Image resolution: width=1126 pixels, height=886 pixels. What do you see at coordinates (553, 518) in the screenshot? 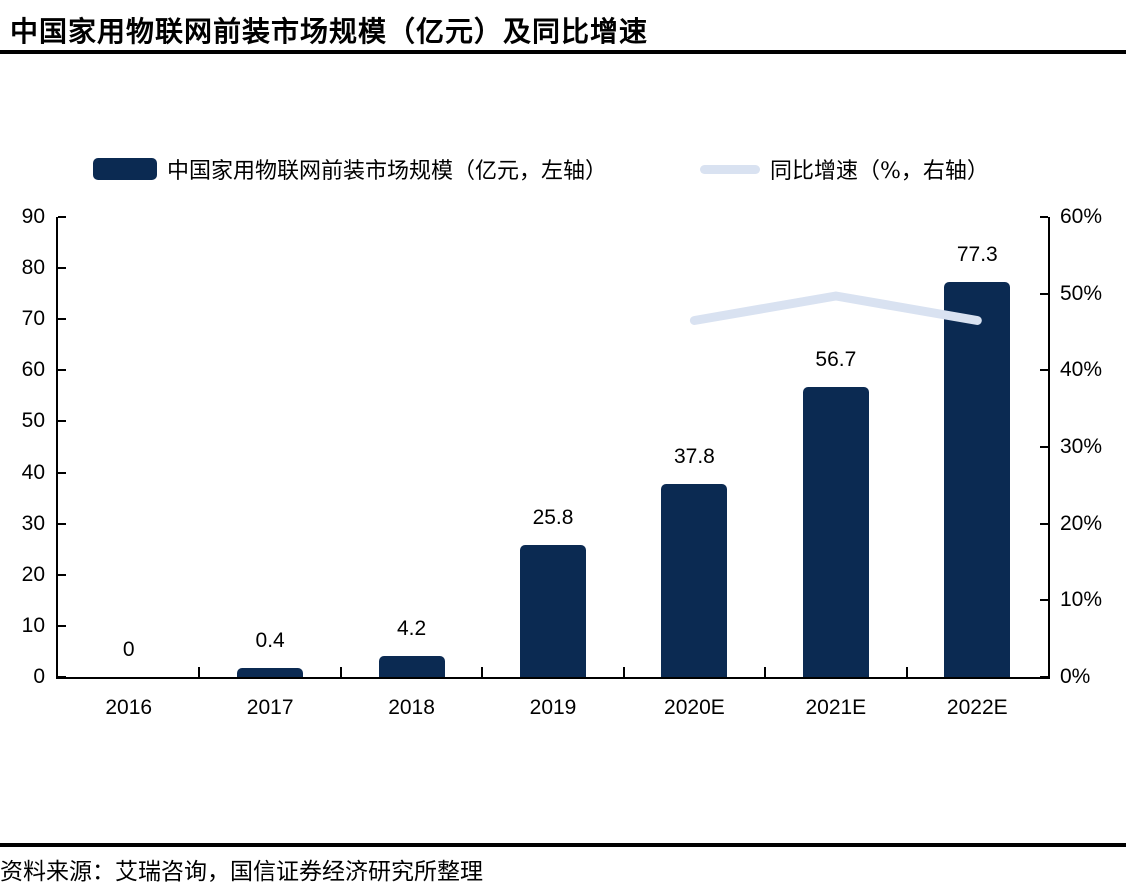
I see `bar-value-label-2019: 25.8` at bounding box center [553, 518].